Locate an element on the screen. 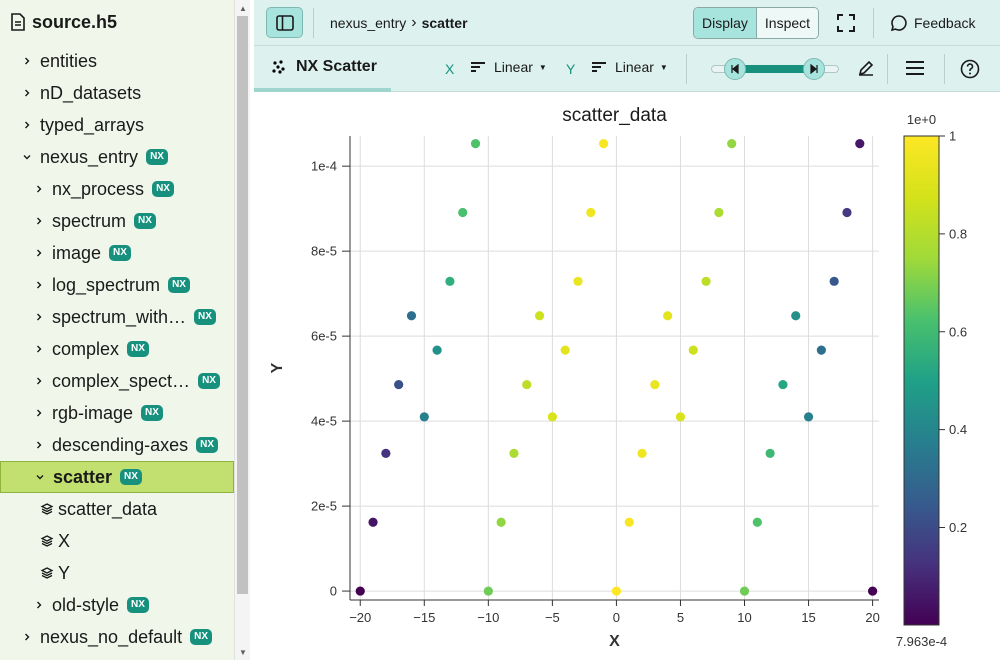 The width and height of the screenshot is (1000, 660). tree-item-scatter: scatter NX is located at coordinates (117, 477).